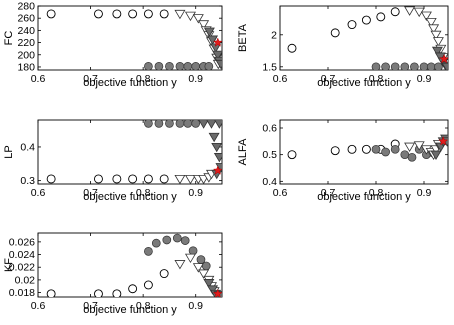 This screenshot has width=454, height=325. I want to click on y-tick-label: 0.024, so click(22, 255).